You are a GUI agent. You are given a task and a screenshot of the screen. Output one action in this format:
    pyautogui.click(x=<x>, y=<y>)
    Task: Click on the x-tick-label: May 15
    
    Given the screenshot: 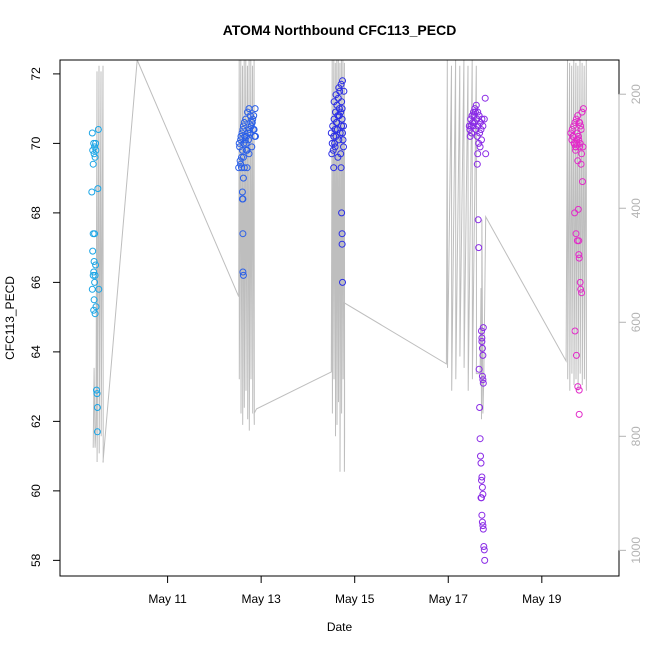 What is the action you would take?
    pyautogui.click(x=355, y=599)
    